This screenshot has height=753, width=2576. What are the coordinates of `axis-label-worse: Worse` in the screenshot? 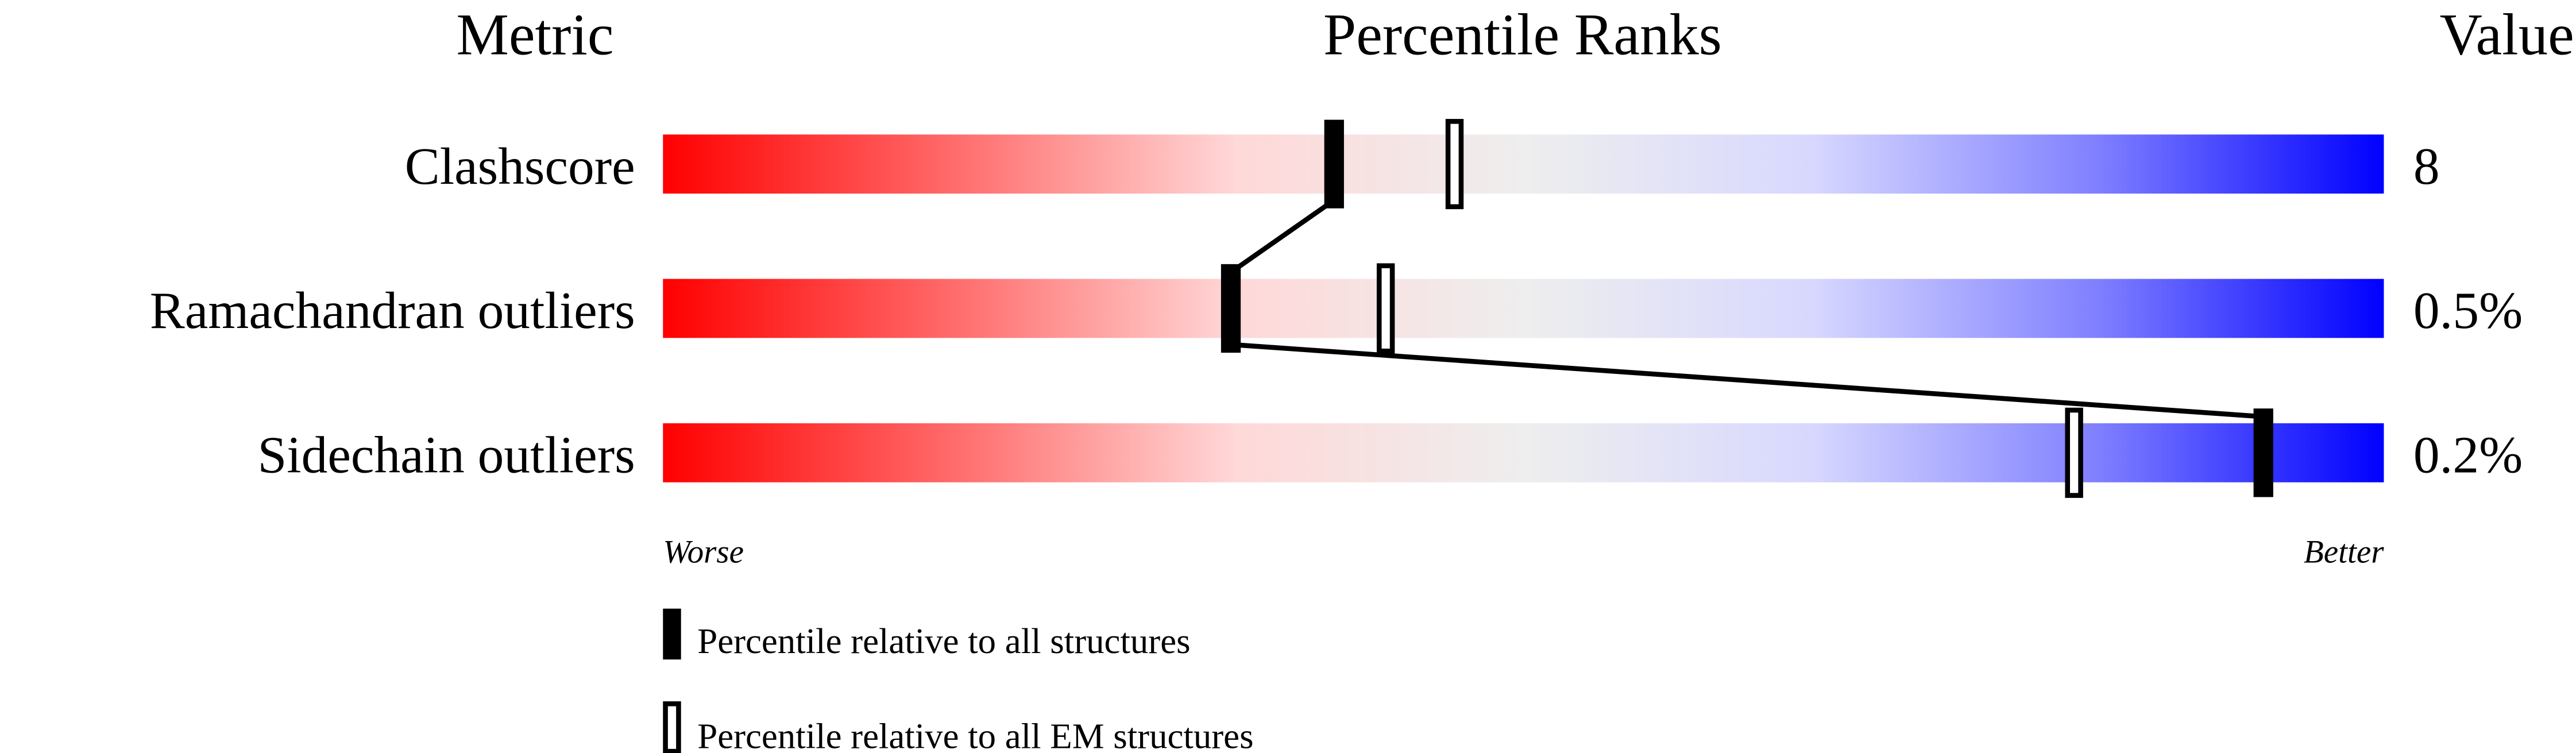 It's located at (703, 552).